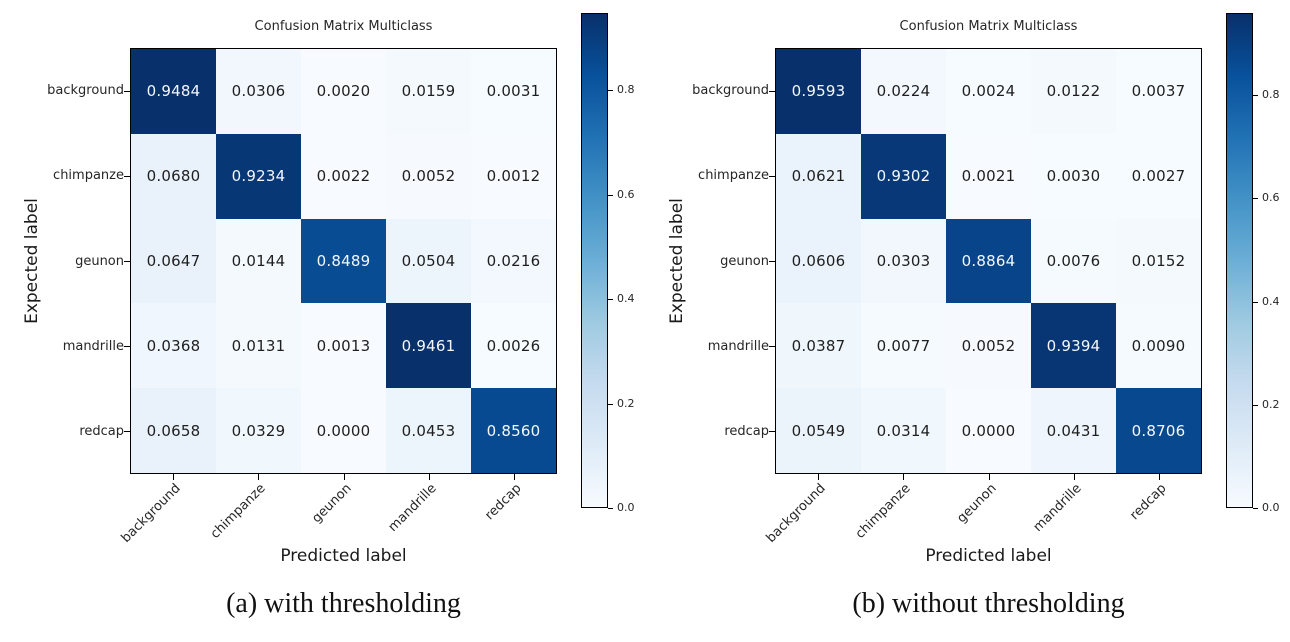  What do you see at coordinates (258, 176) in the screenshot?
I see `matrix-cell: 0.9234` at bounding box center [258, 176].